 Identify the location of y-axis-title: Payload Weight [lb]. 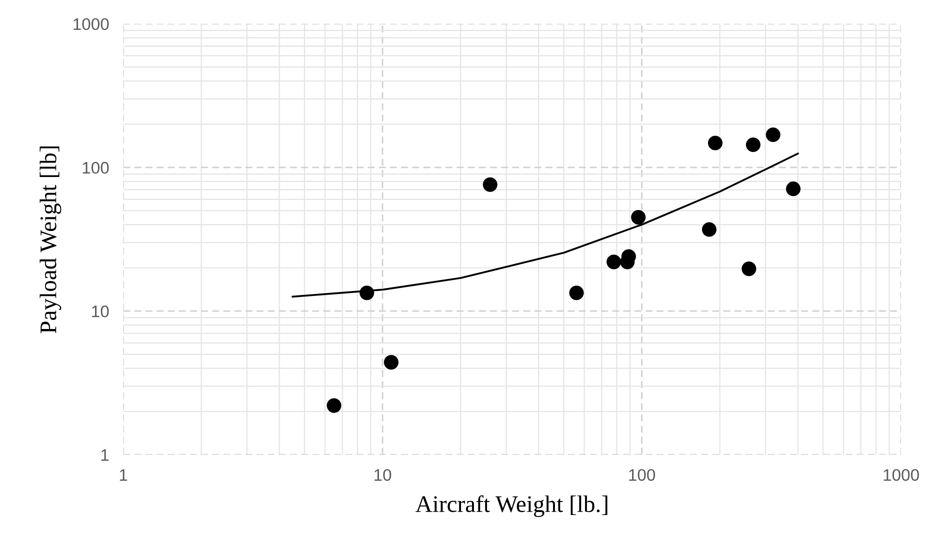
(51, 240).